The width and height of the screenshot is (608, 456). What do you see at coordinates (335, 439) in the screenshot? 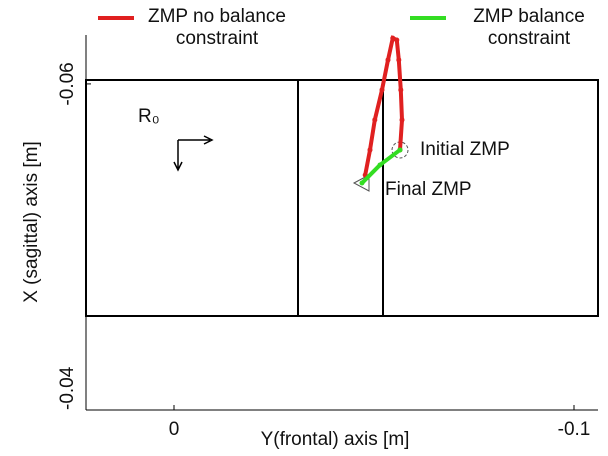
I see `x-axis-label: Y(frontal) axis [m]` at bounding box center [335, 439].